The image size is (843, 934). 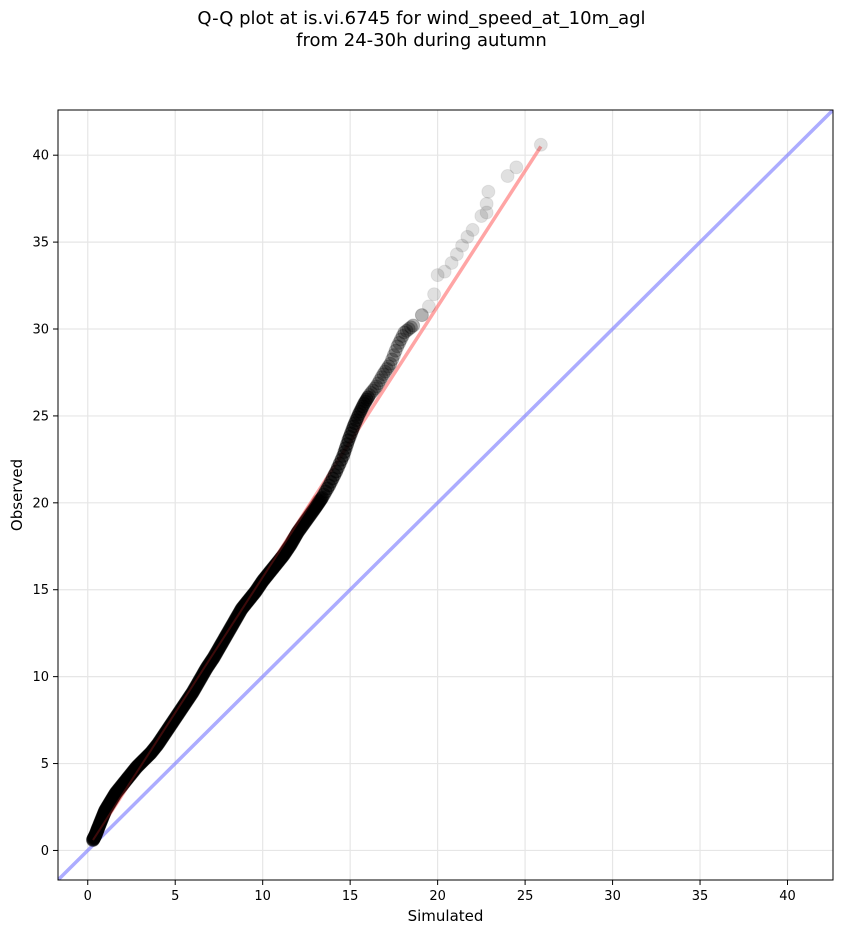 What do you see at coordinates (421, 40) in the screenshot?
I see `chart-title-line-2: from 24-30h during autumn` at bounding box center [421, 40].